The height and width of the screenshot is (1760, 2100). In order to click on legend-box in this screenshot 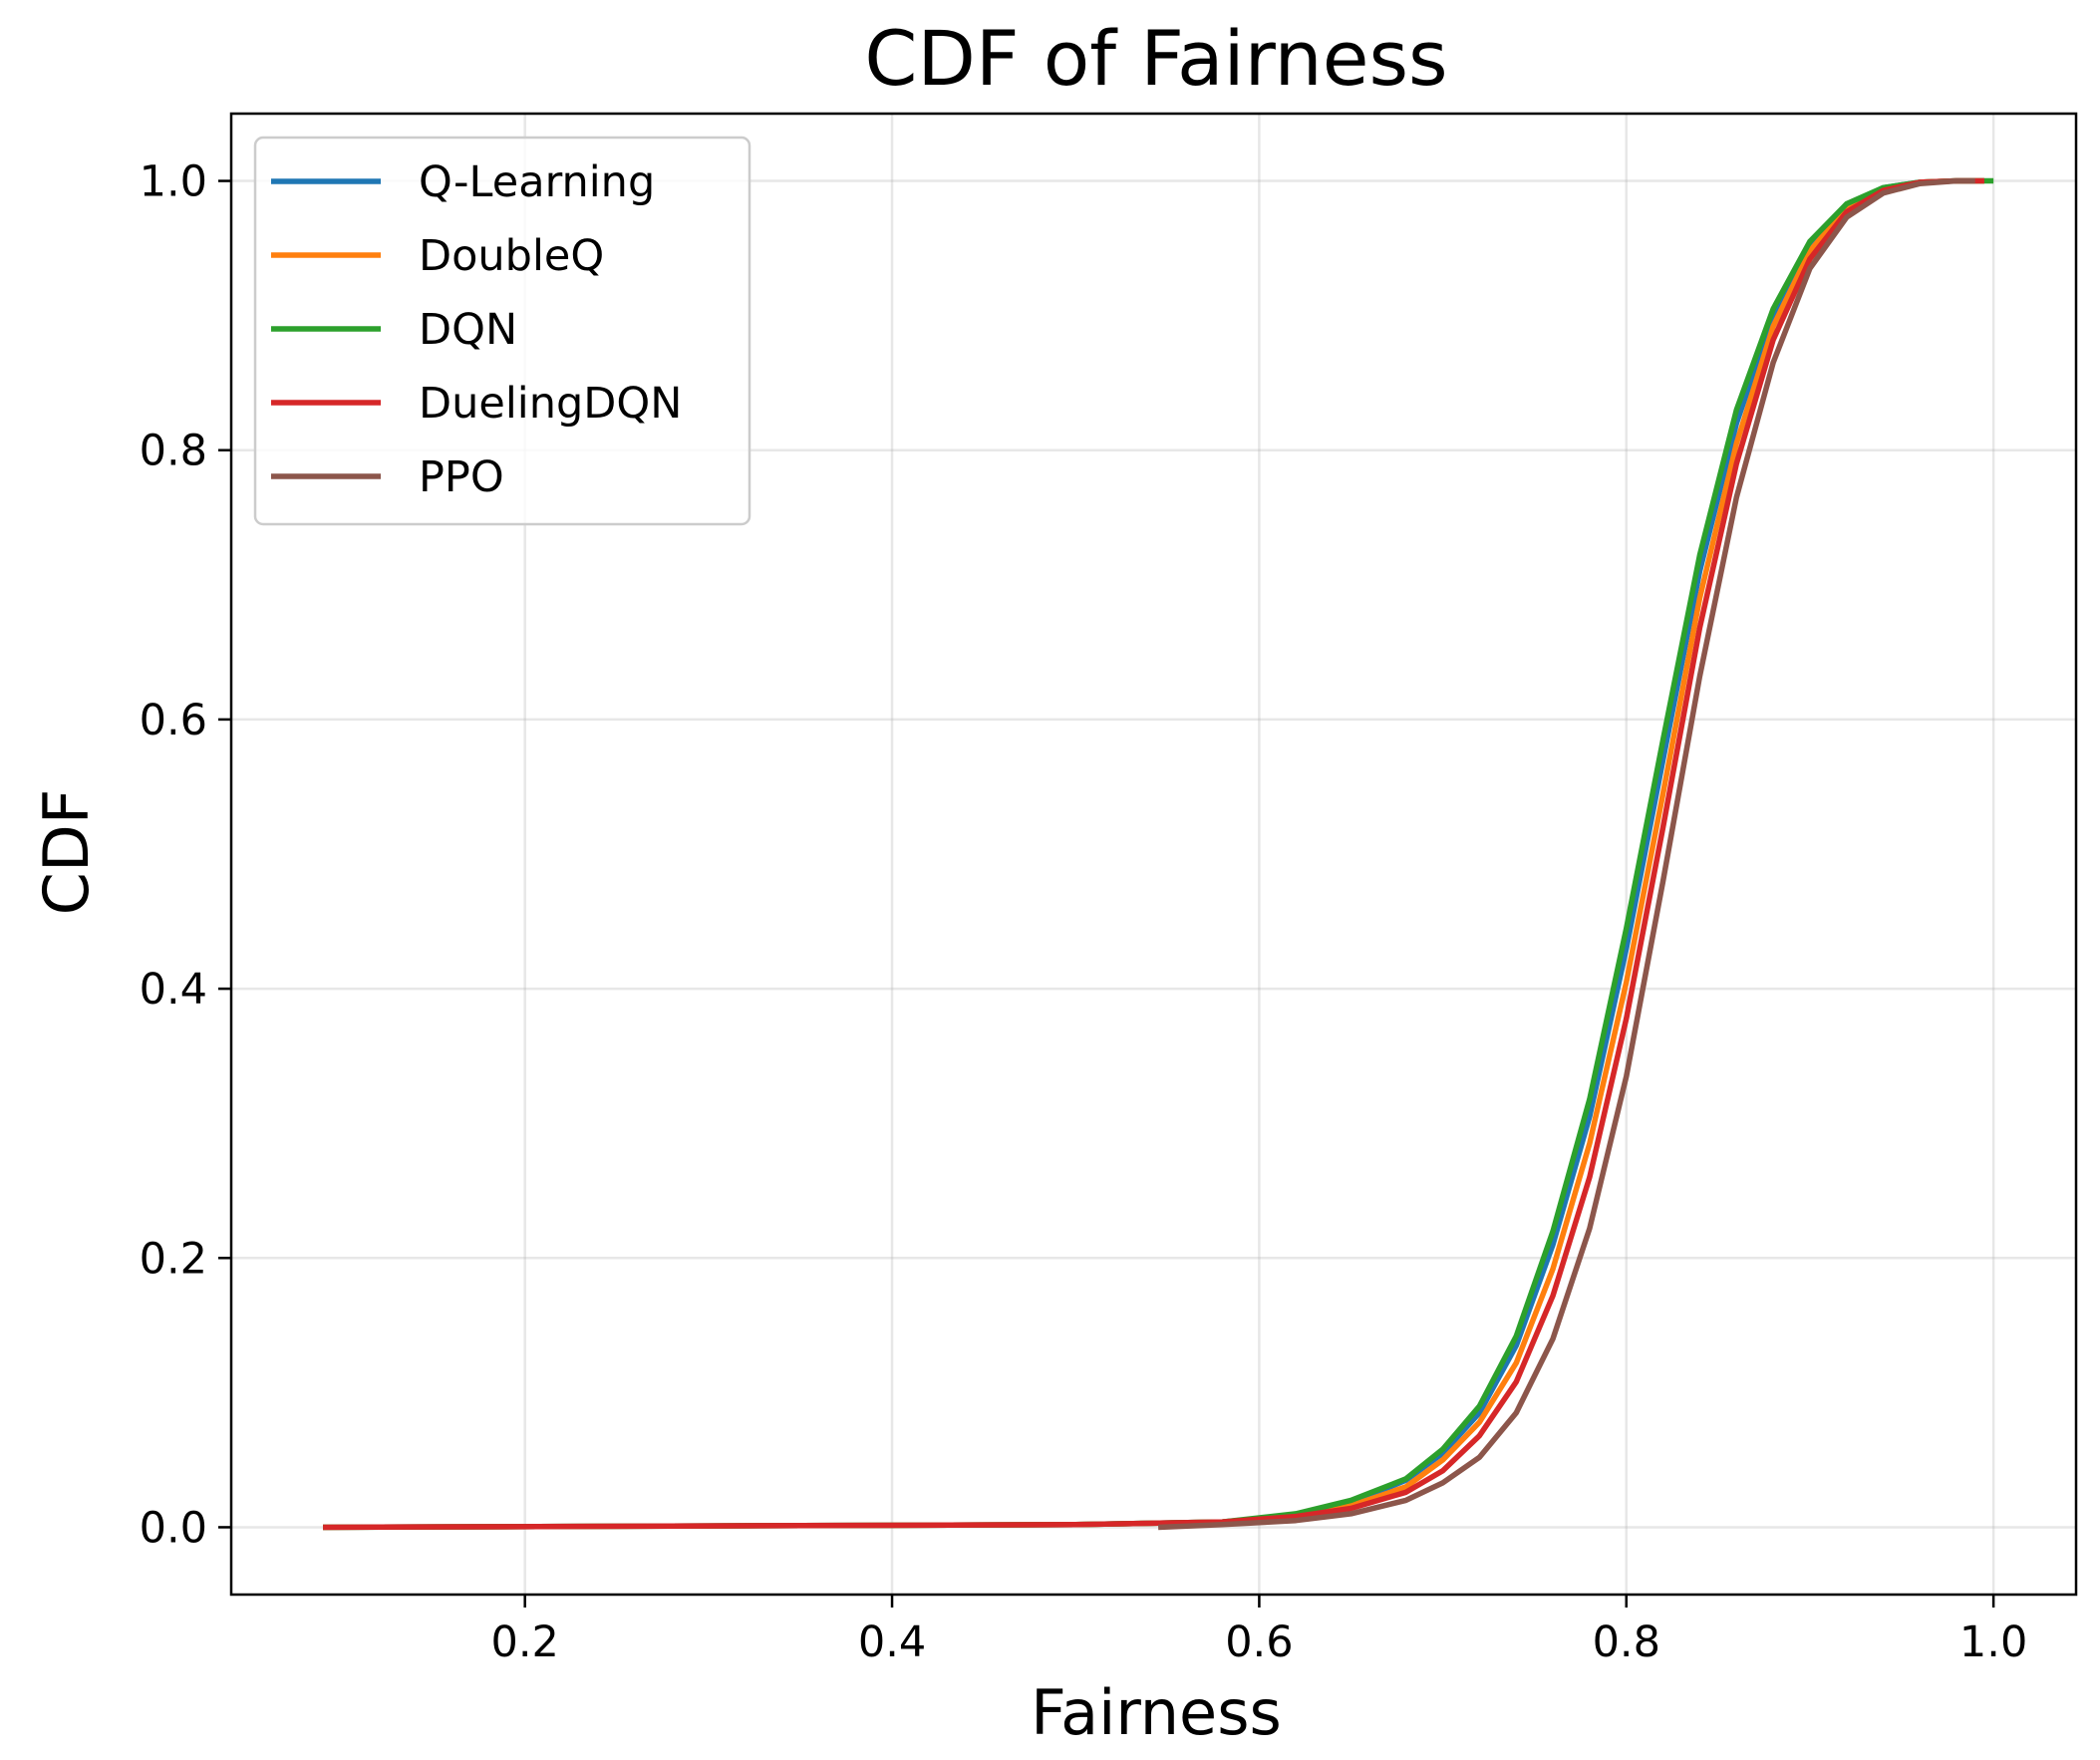, I will do `click(502, 331)`.